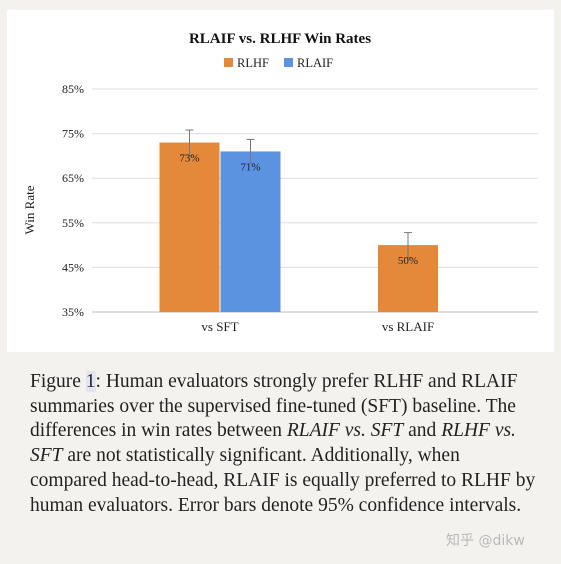 This screenshot has width=561, height=564. What do you see at coordinates (90, 381) in the screenshot?
I see `figure-number-link: 1` at bounding box center [90, 381].